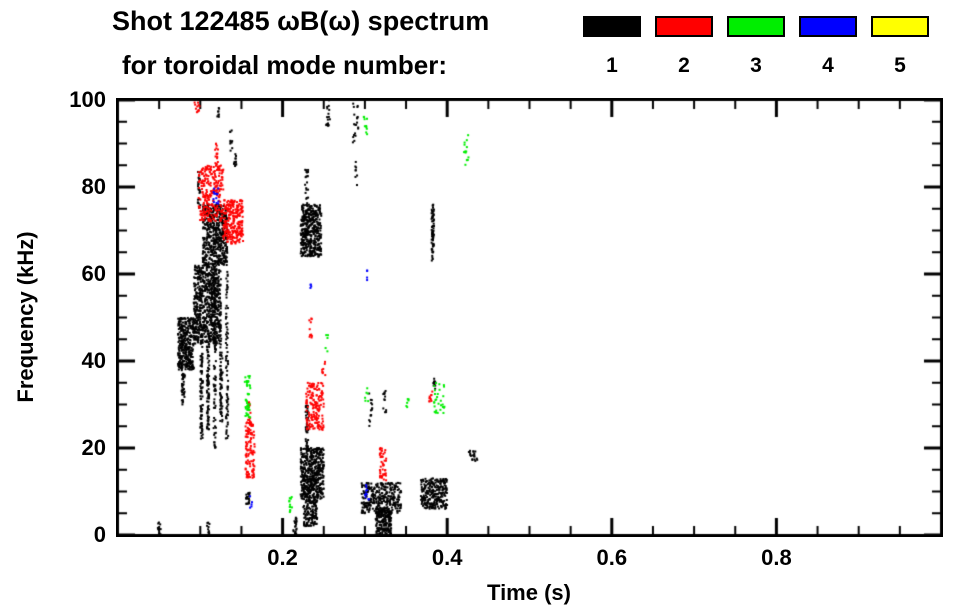 The width and height of the screenshot is (963, 615). I want to click on legend-swatch-n1, so click(612, 26).